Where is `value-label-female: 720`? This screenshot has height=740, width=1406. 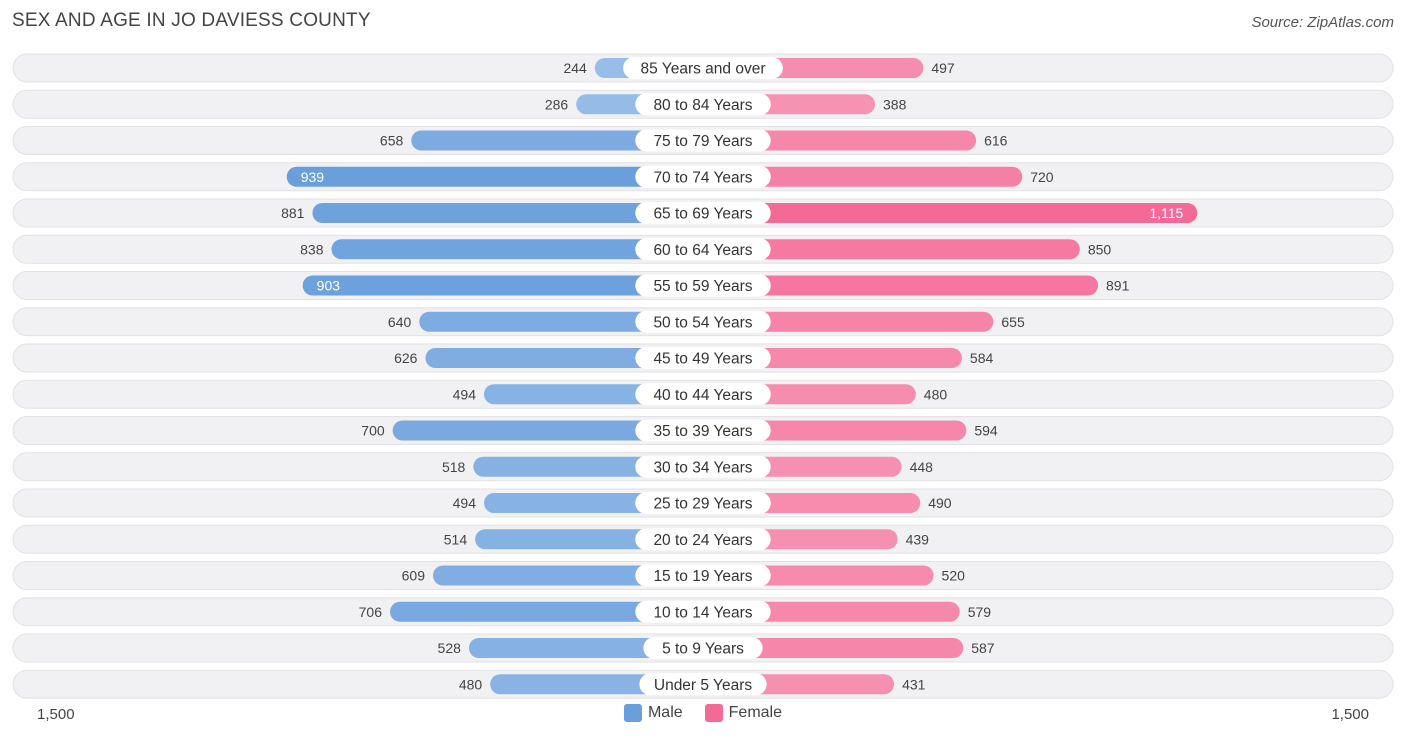
value-label-female: 720 is located at coordinates (1042, 177).